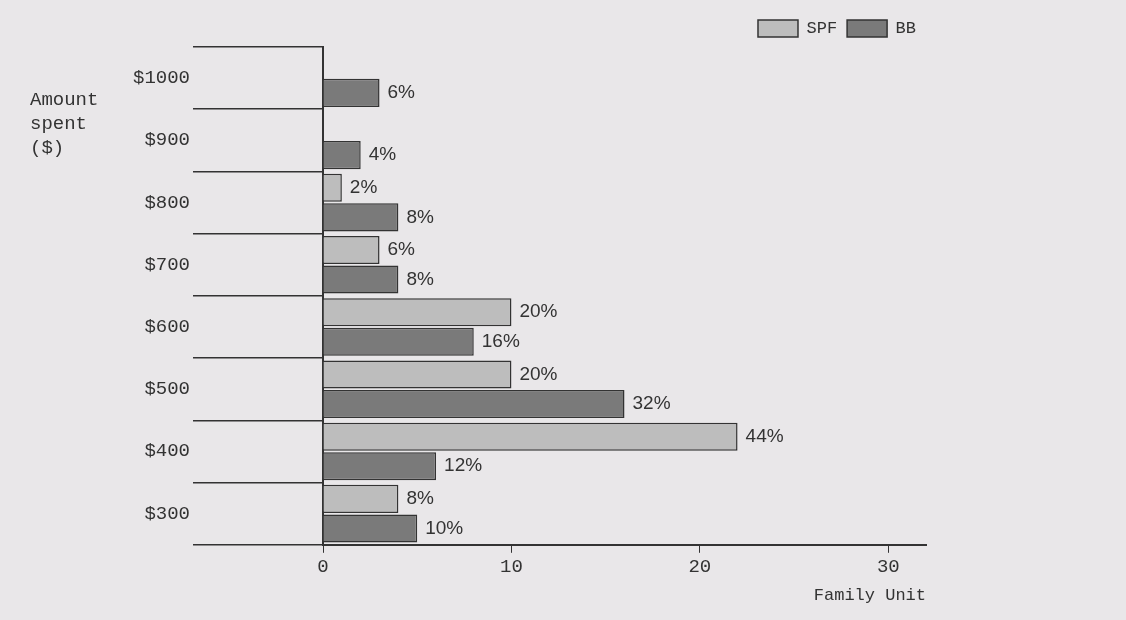  What do you see at coordinates (363, 187) in the screenshot?
I see `annotation: 2%` at bounding box center [363, 187].